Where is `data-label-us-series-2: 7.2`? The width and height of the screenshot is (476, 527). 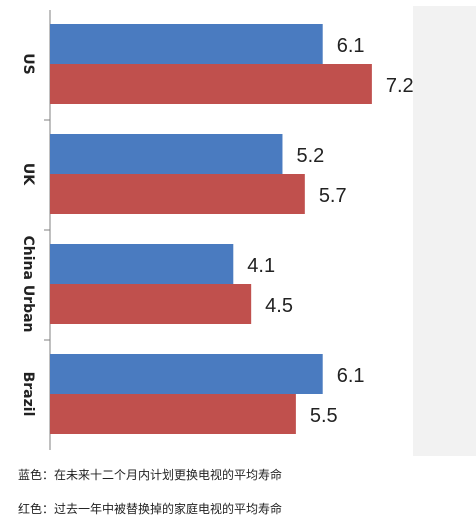 data-label-us-series-2: 7.2 is located at coordinates (400, 86).